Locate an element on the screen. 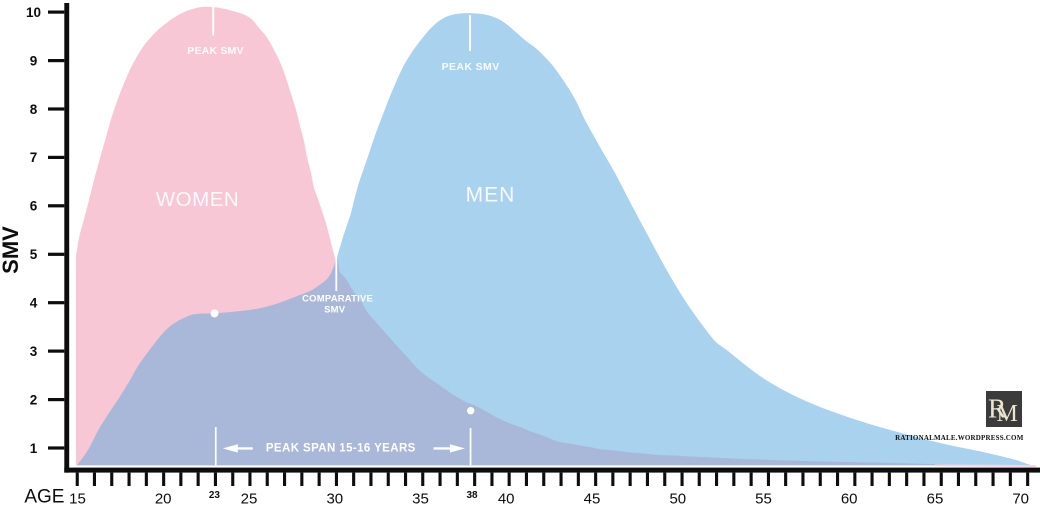  svg-text: 9 is located at coordinates (34, 60).